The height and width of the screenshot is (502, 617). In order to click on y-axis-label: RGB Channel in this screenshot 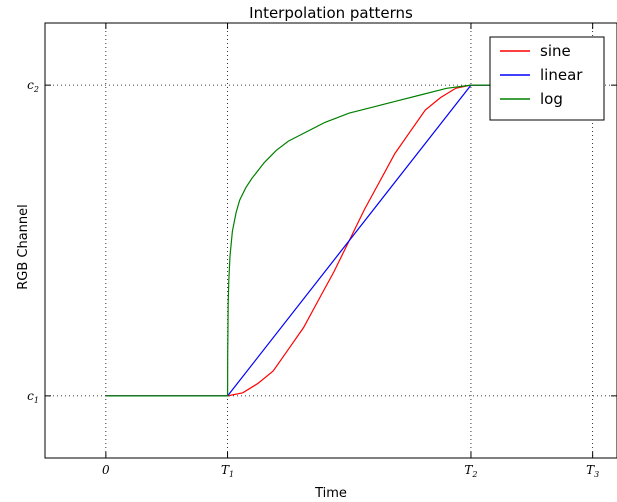, I will do `click(23, 247)`.